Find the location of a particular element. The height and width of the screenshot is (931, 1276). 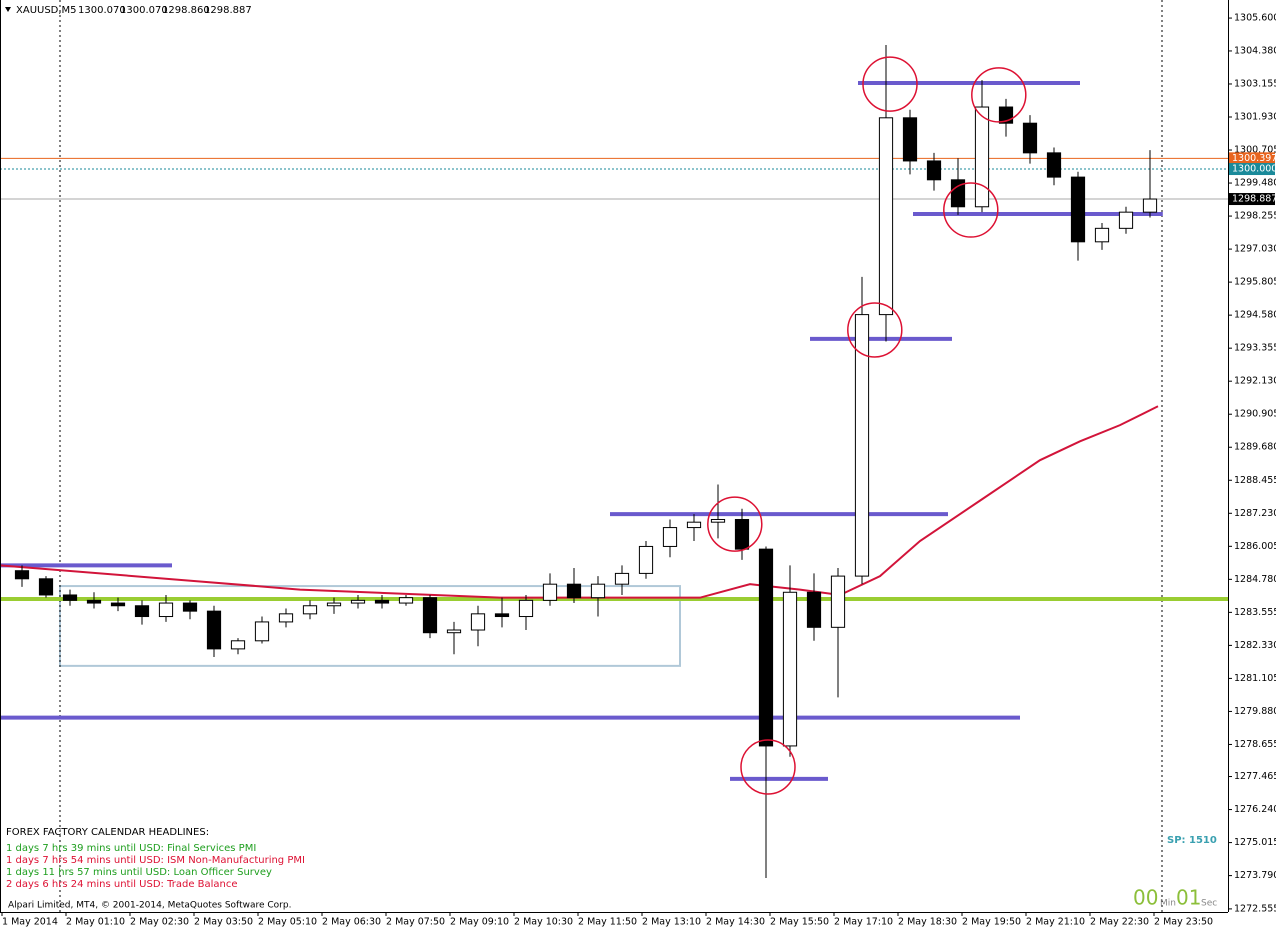

price-label: 1300.397 is located at coordinates (1254, 158).